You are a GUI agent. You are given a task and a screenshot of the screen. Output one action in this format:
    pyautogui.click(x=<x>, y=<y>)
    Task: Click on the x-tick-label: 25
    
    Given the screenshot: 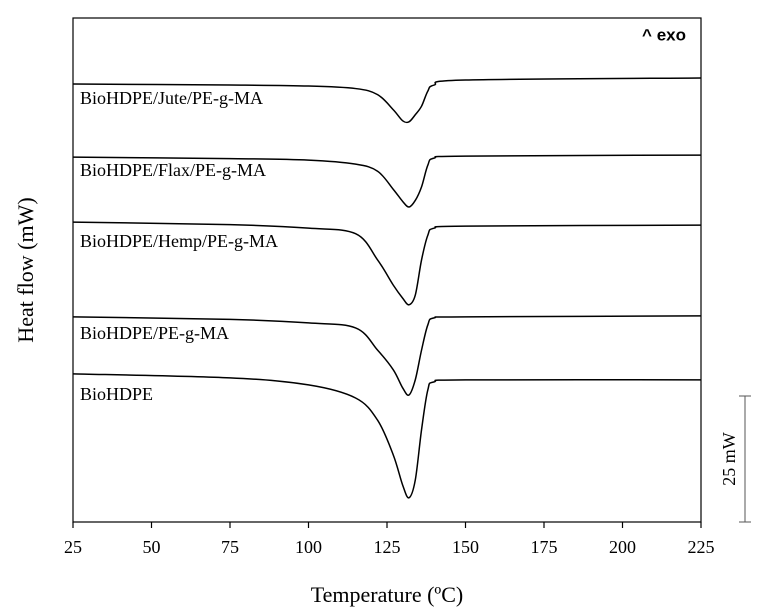 What is the action you would take?
    pyautogui.click(x=73, y=547)
    